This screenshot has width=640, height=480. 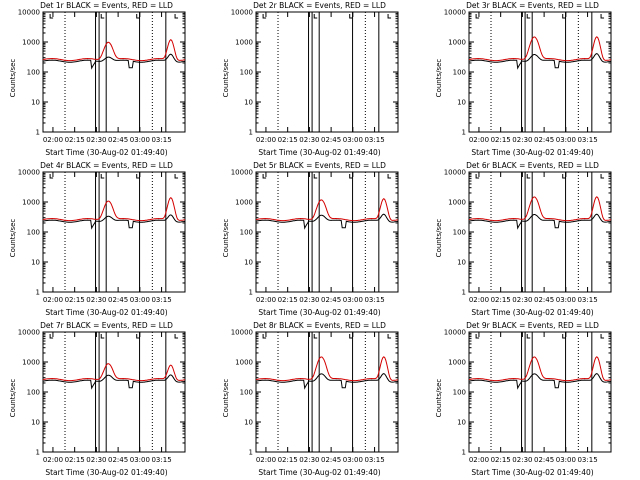 What do you see at coordinates (319, 5) in the screenshot?
I see `panel-title: Det 2r BLACK = Events, RED = LLD` at bounding box center [319, 5].